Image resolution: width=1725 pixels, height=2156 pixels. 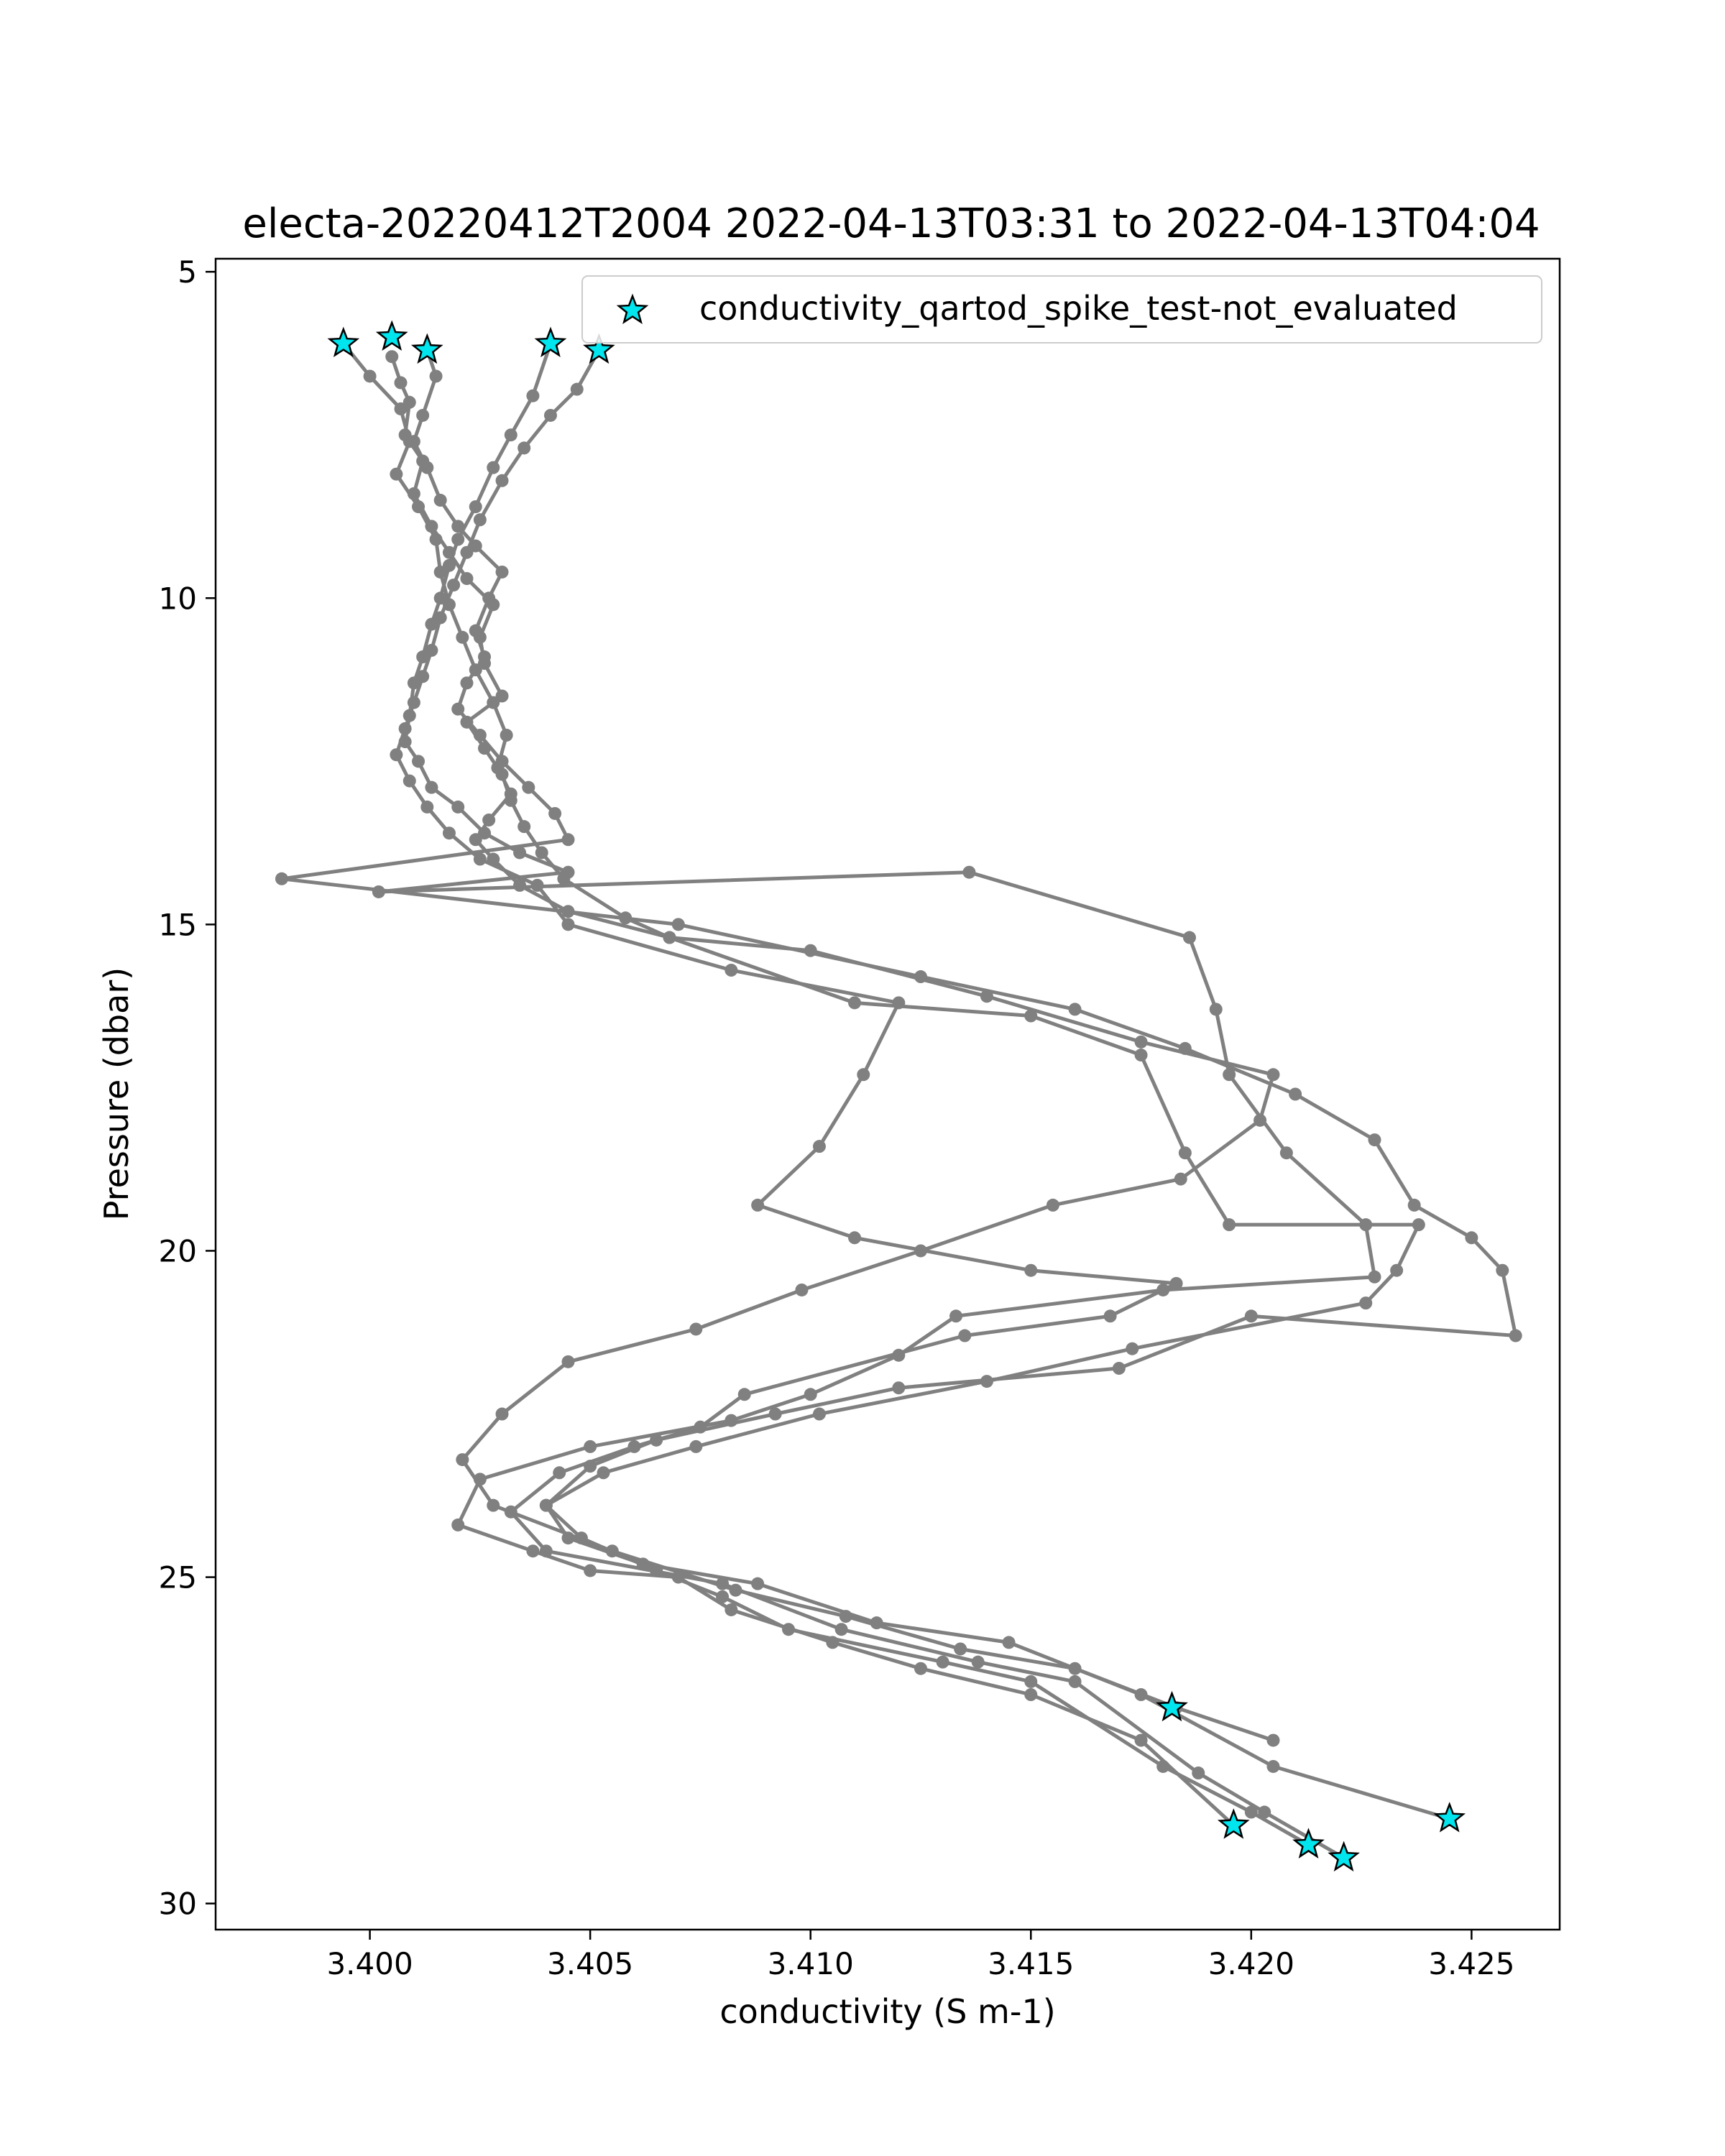 I want to click on y-tick-label: 25, so click(x=178, y=1578).